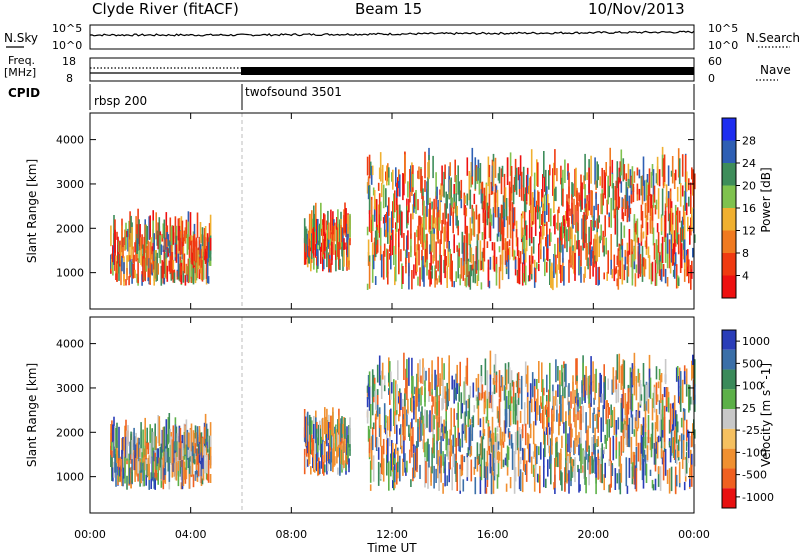 The width and height of the screenshot is (800, 554). I want to click on colorbar-tick-label: 1000, so click(756, 341).